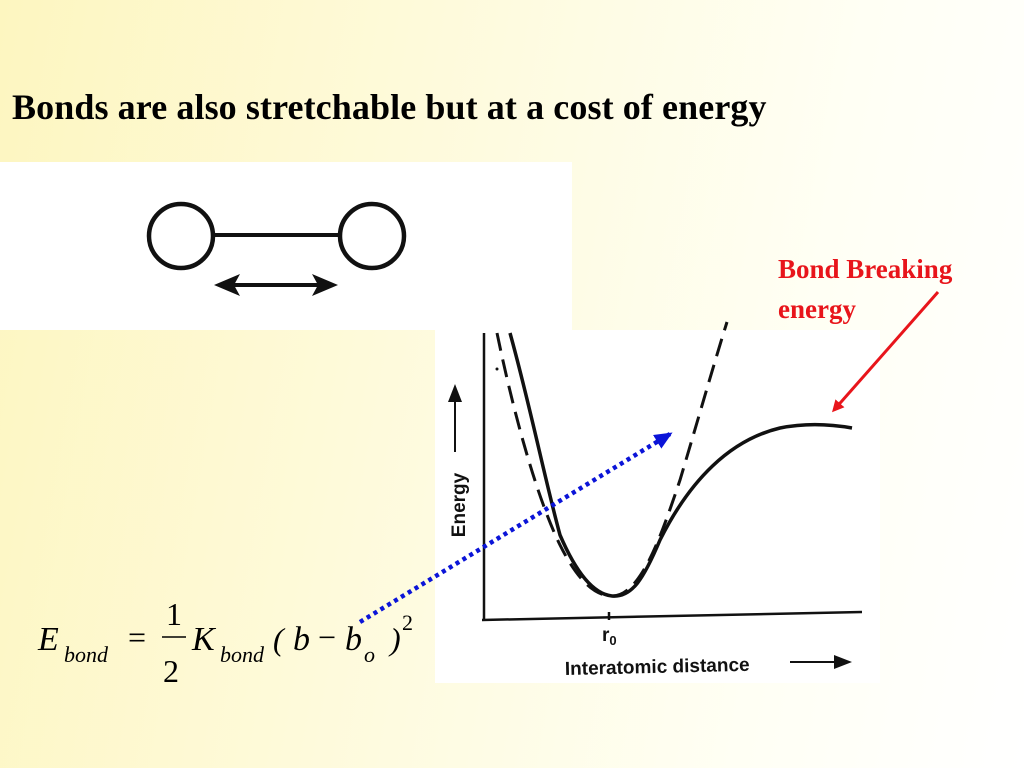 The image size is (1024, 768). What do you see at coordinates (86, 654) in the screenshot?
I see `eq-E-subscript: bond` at bounding box center [86, 654].